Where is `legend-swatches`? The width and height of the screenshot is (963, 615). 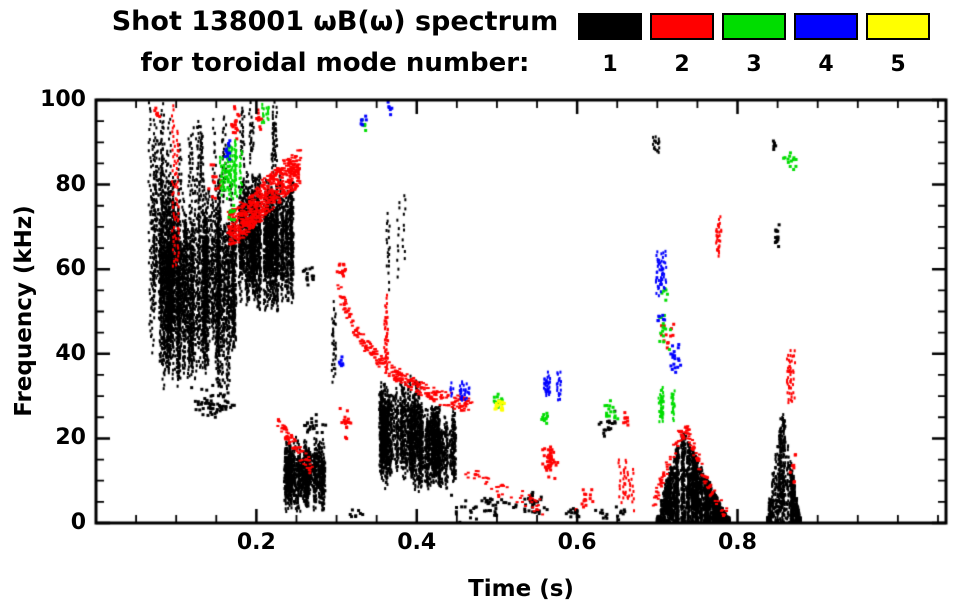 legend-swatches is located at coordinates (758, 26).